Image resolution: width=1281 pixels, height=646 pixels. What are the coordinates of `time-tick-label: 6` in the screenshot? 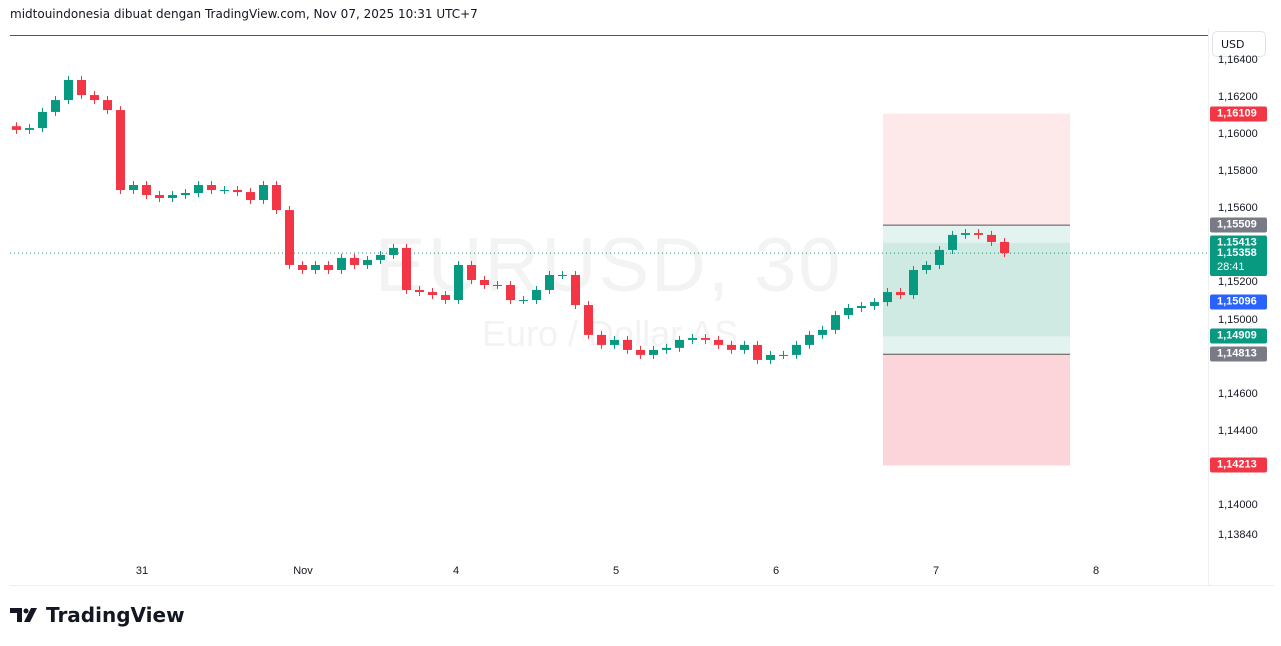 It's located at (776, 571).